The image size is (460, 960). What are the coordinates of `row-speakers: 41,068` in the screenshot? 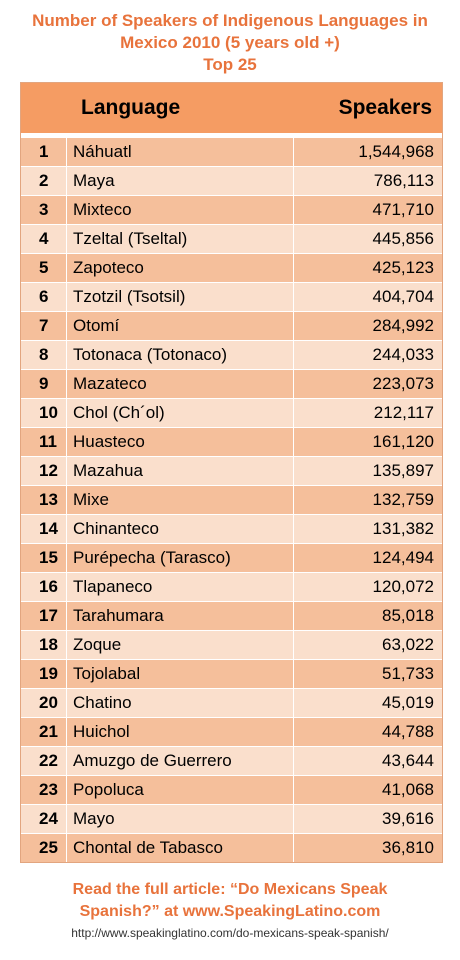 It's located at (408, 789).